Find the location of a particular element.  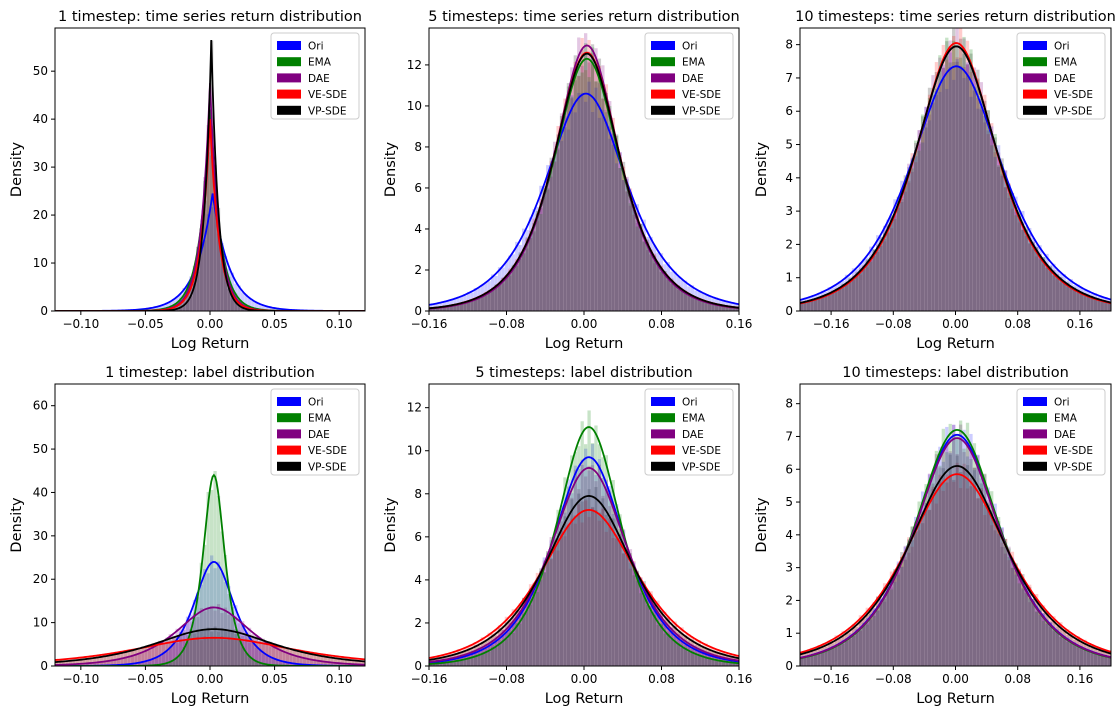

legend-swatch-dae is located at coordinates (1035, 78).